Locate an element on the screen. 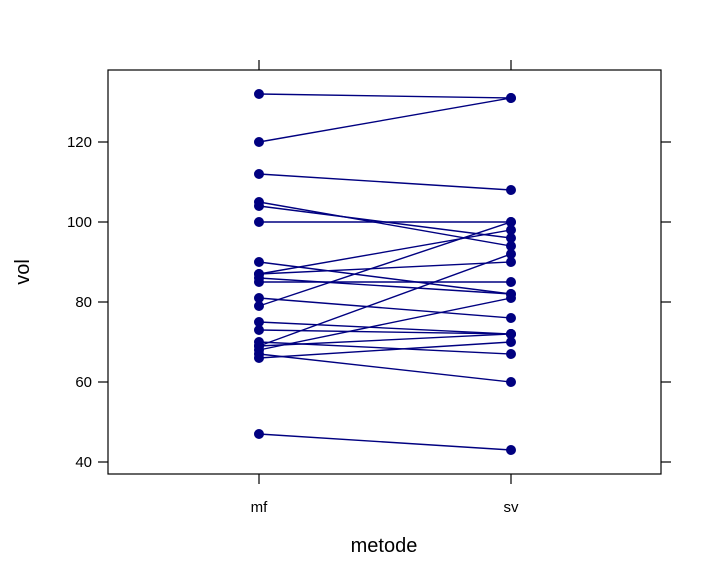  x-tick-label-mf: mf is located at coordinates (259, 507).